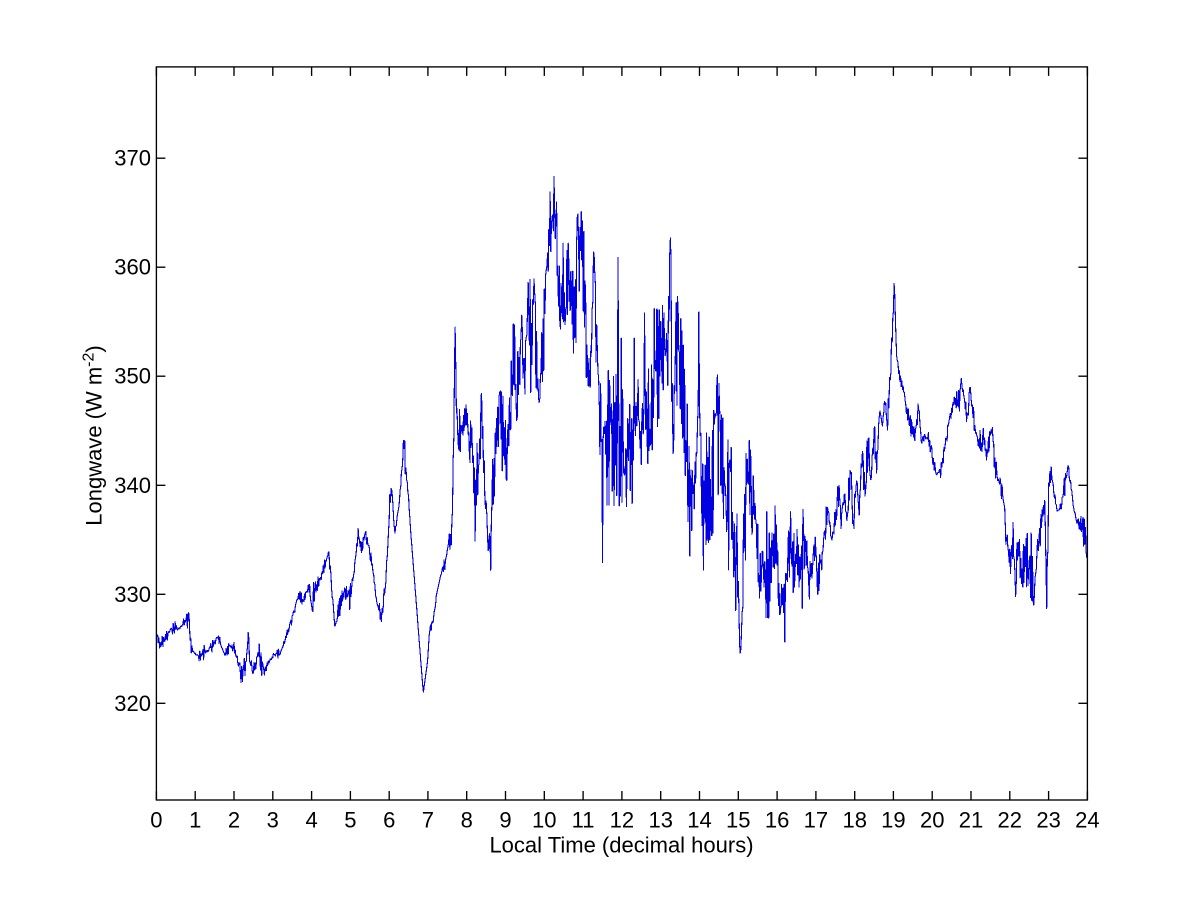 The height and width of the screenshot is (900, 1201). What do you see at coordinates (132, 485) in the screenshot?
I see `svg-text: 340` at bounding box center [132, 485].